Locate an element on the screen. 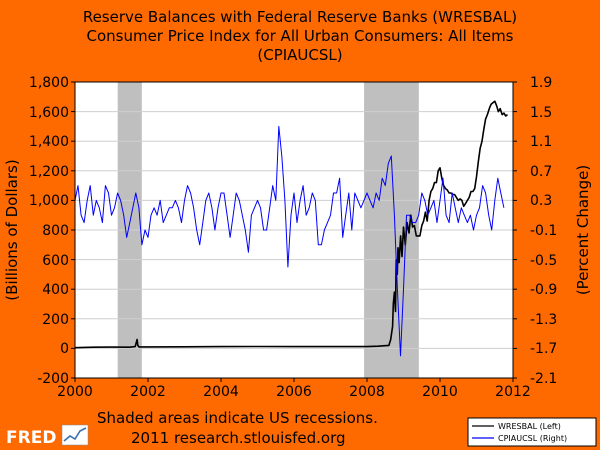 The width and height of the screenshot is (600, 450). y-left-tick-label: 600 is located at coordinates (55, 261).